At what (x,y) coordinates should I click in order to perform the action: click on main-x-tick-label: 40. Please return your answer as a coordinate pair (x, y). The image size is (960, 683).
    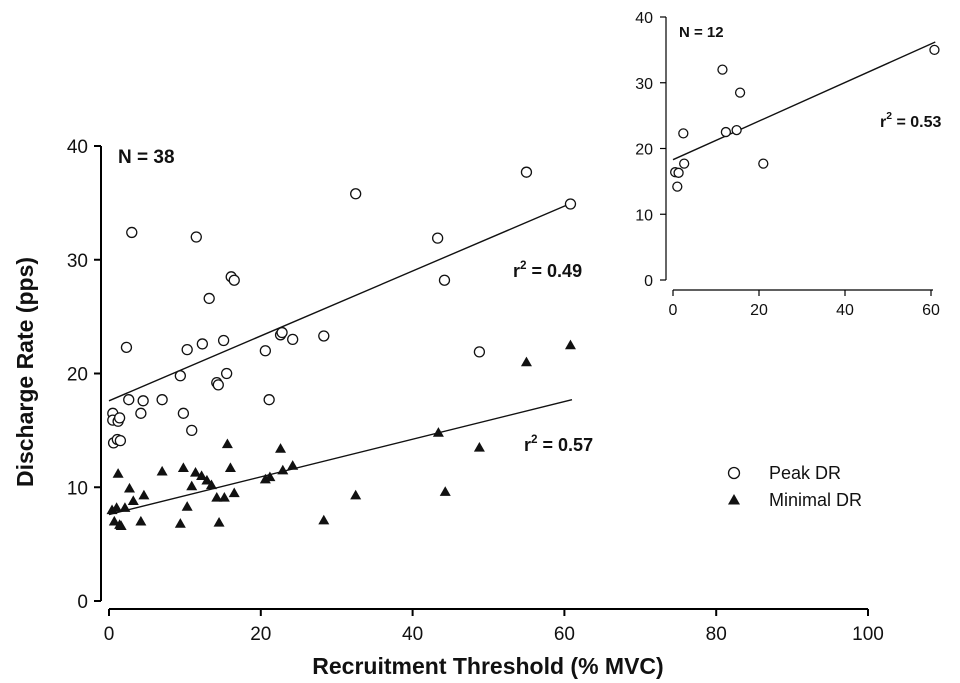
    Looking at the image, I should click on (412, 634).